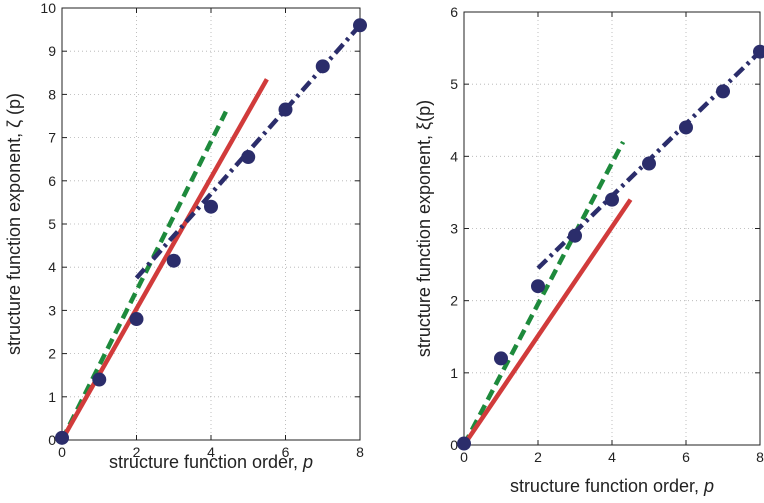 The image size is (764, 503). I want to click on y-tick-label: 9, so click(52, 51).